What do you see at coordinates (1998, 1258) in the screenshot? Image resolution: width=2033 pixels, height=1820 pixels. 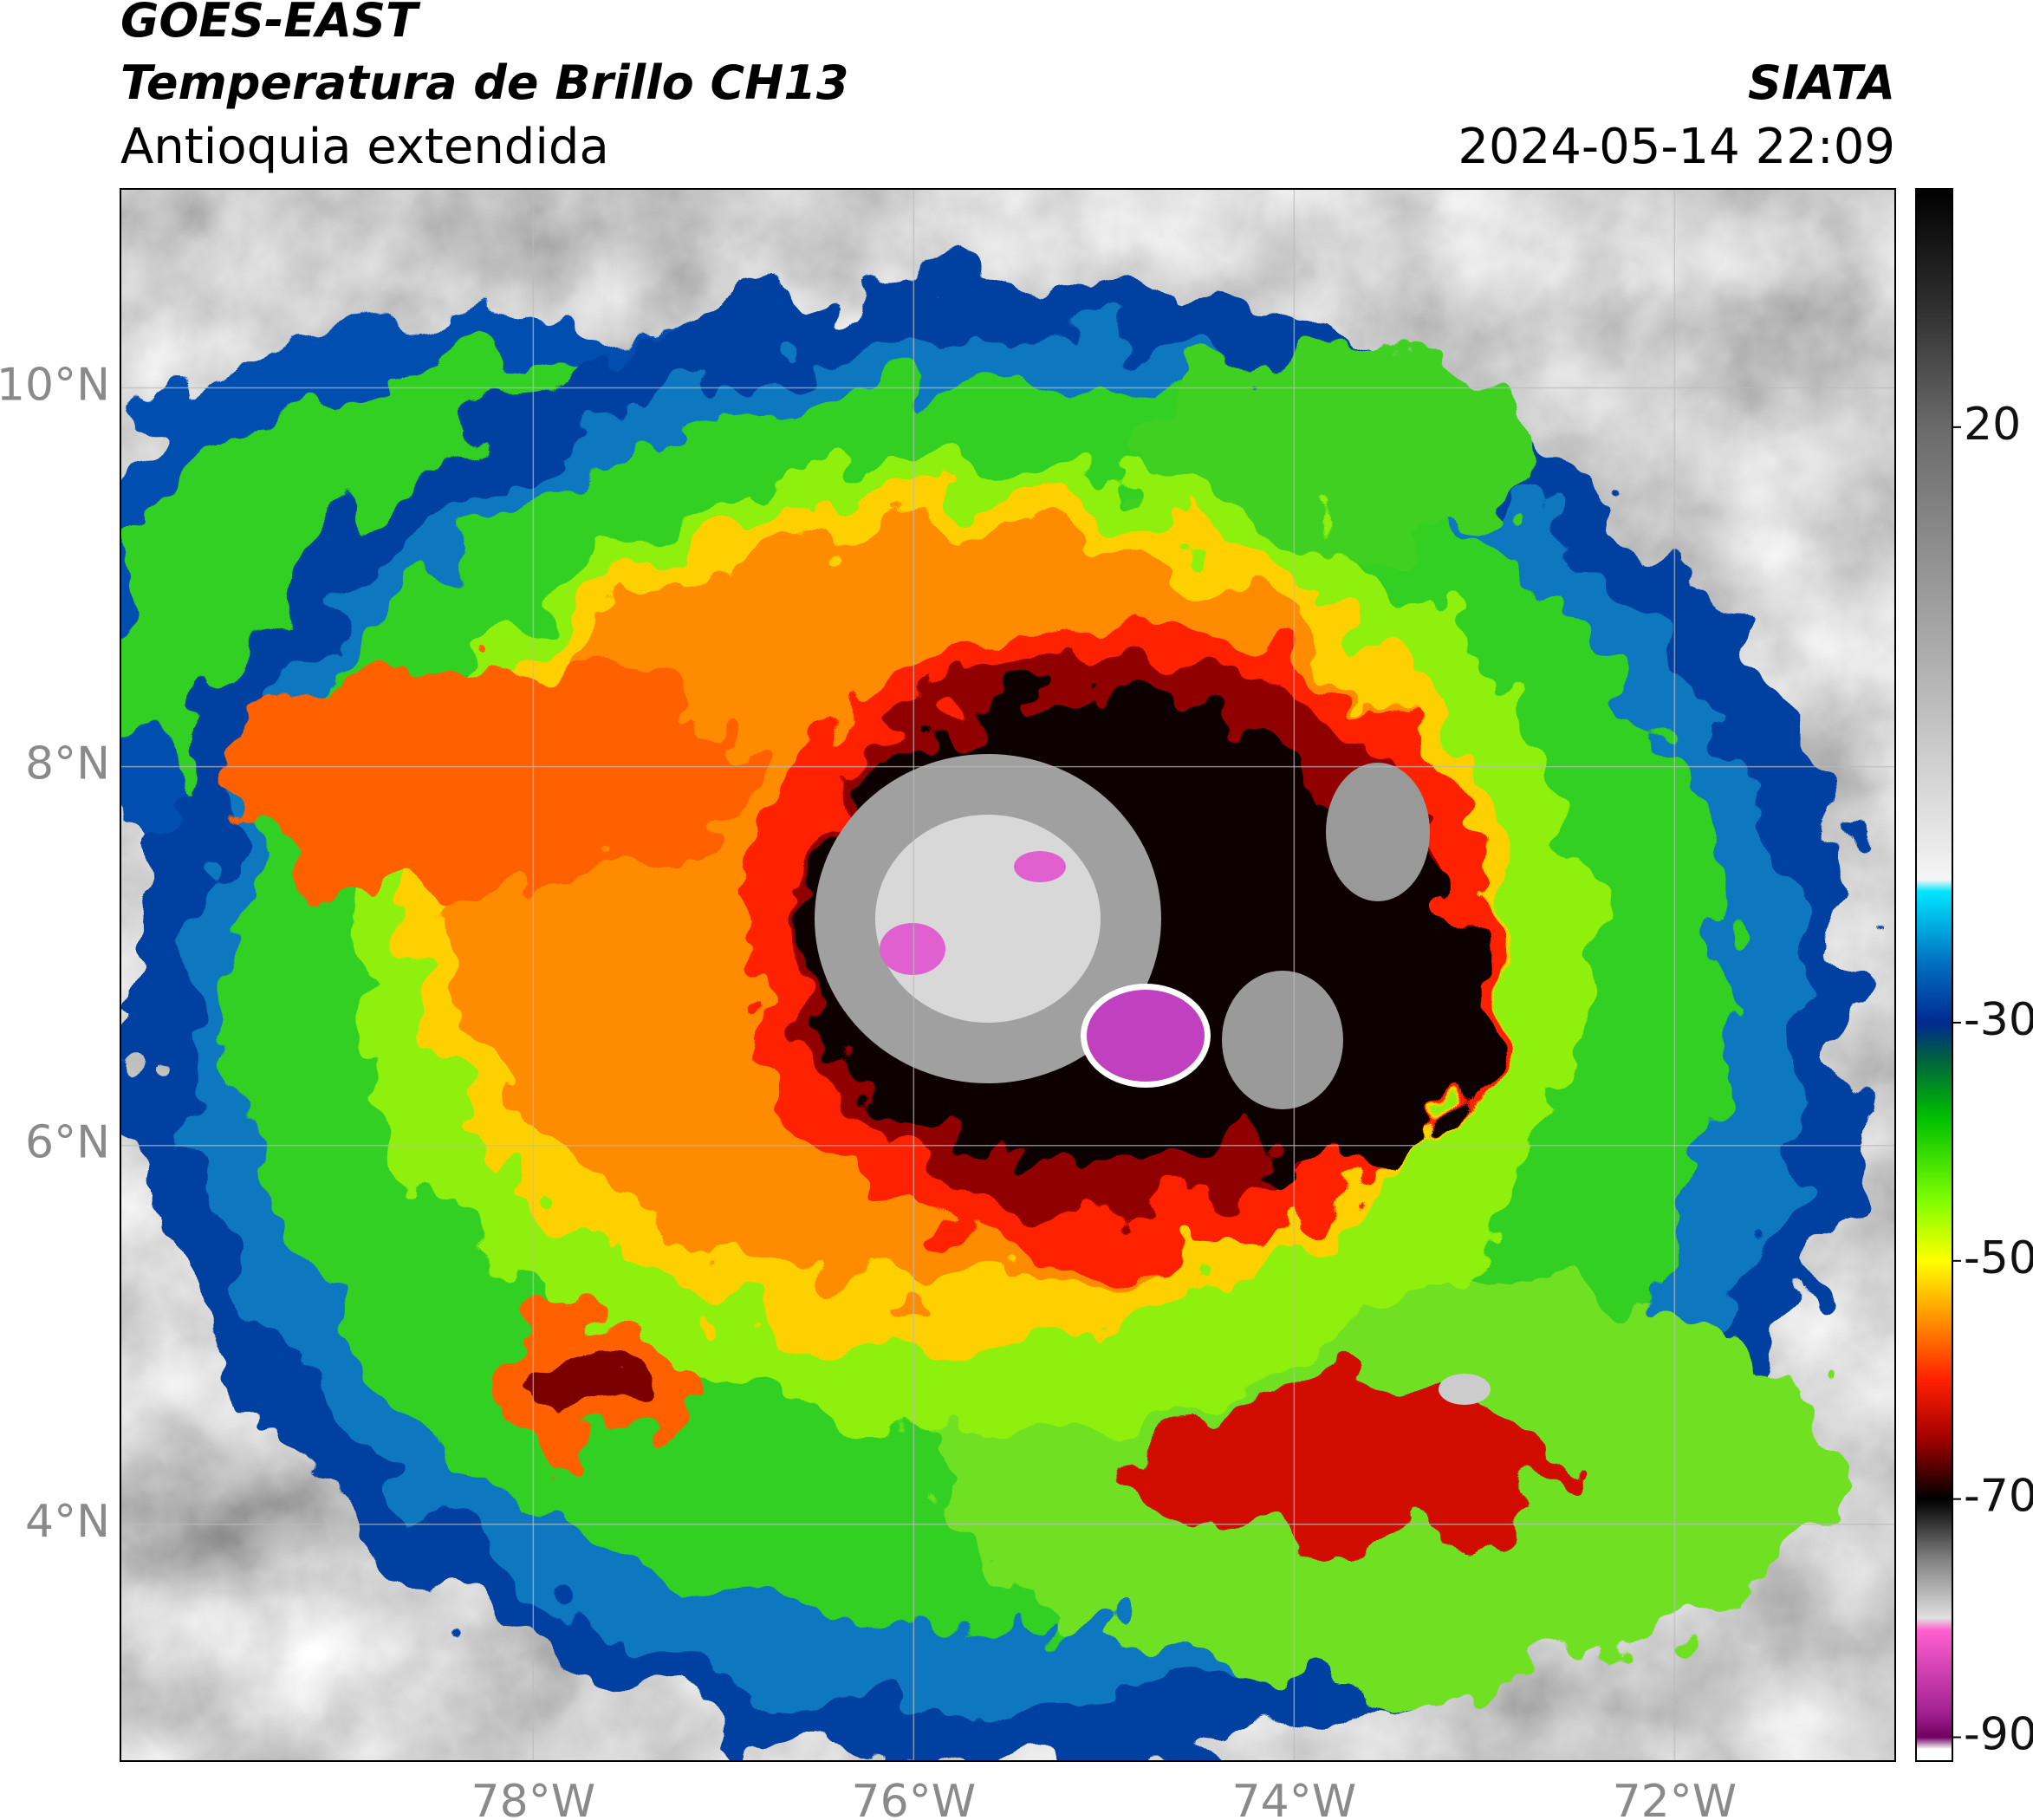 I see `colorbar-tick-label: -50` at bounding box center [1998, 1258].